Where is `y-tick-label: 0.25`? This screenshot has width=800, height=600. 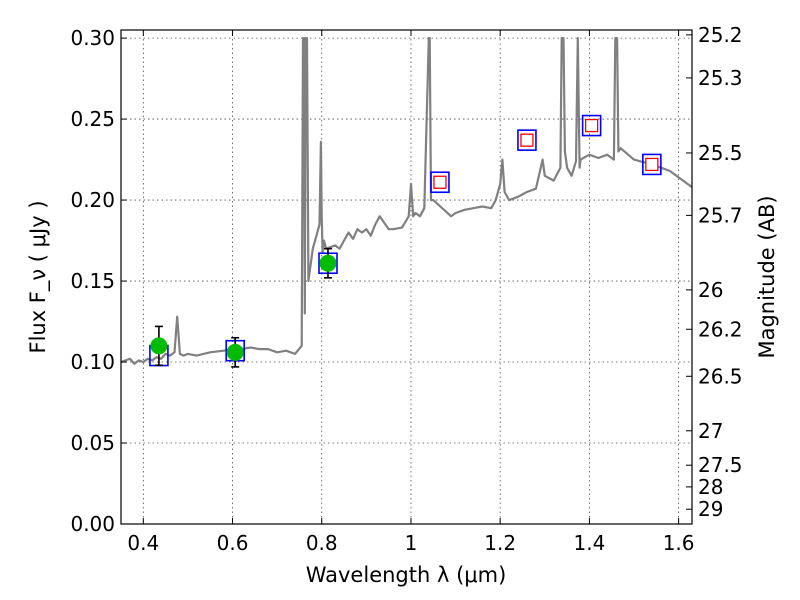 y-tick-label: 0.25 is located at coordinates (92, 119).